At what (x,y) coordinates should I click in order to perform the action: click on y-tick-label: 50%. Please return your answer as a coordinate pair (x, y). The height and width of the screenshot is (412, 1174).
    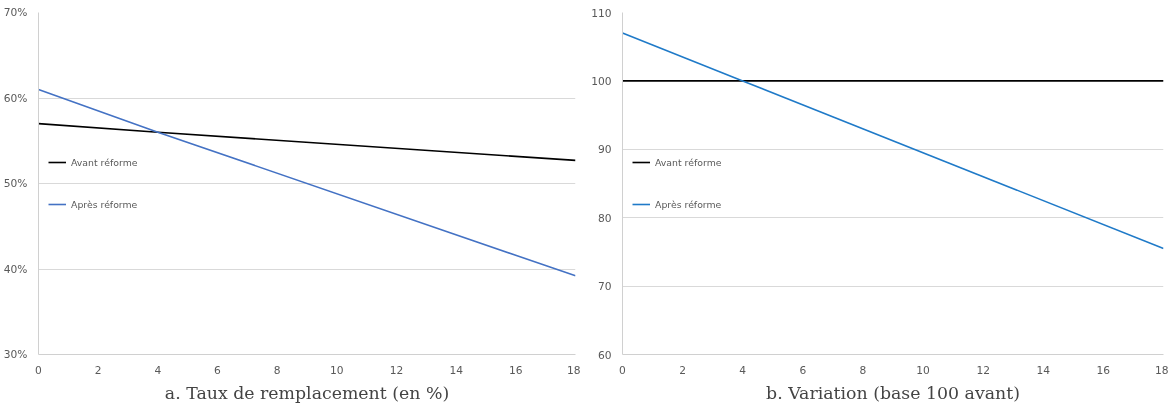
    Looking at the image, I should click on (15, 183).